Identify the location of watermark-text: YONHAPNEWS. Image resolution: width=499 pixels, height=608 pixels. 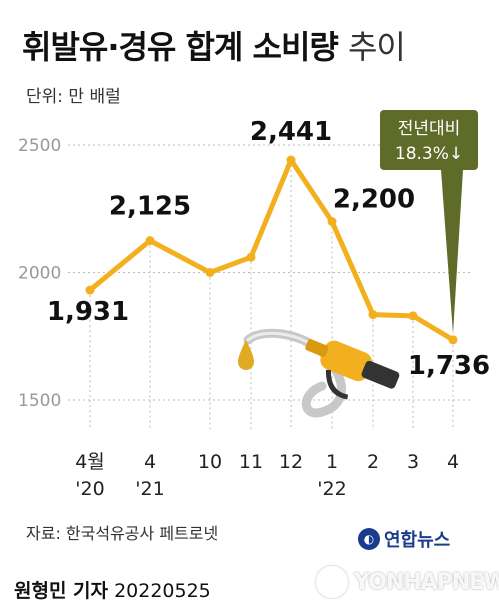
(426, 582).